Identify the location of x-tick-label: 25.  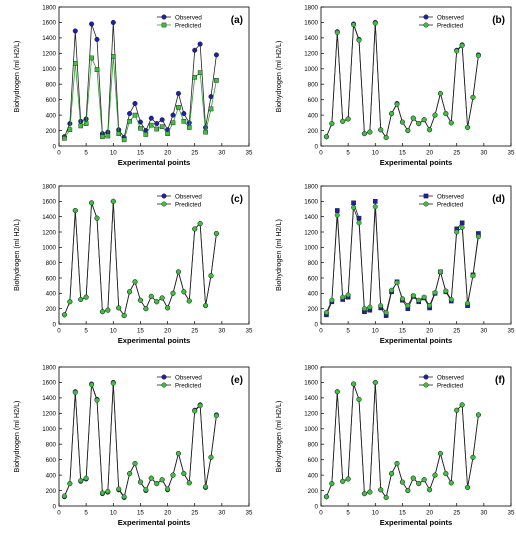
(194, 331).